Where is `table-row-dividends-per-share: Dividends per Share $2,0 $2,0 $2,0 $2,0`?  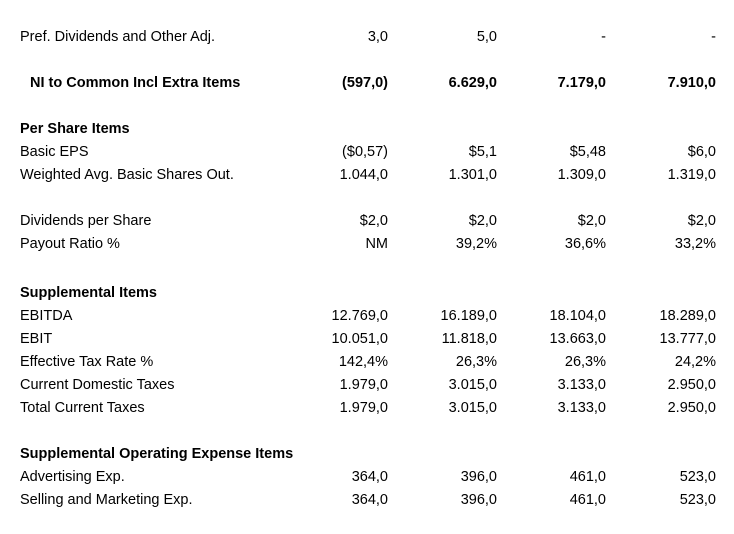 table-row-dividends-per-share: Dividends per Share $2,0 $2,0 $2,0 $2,0 is located at coordinates (367, 221).